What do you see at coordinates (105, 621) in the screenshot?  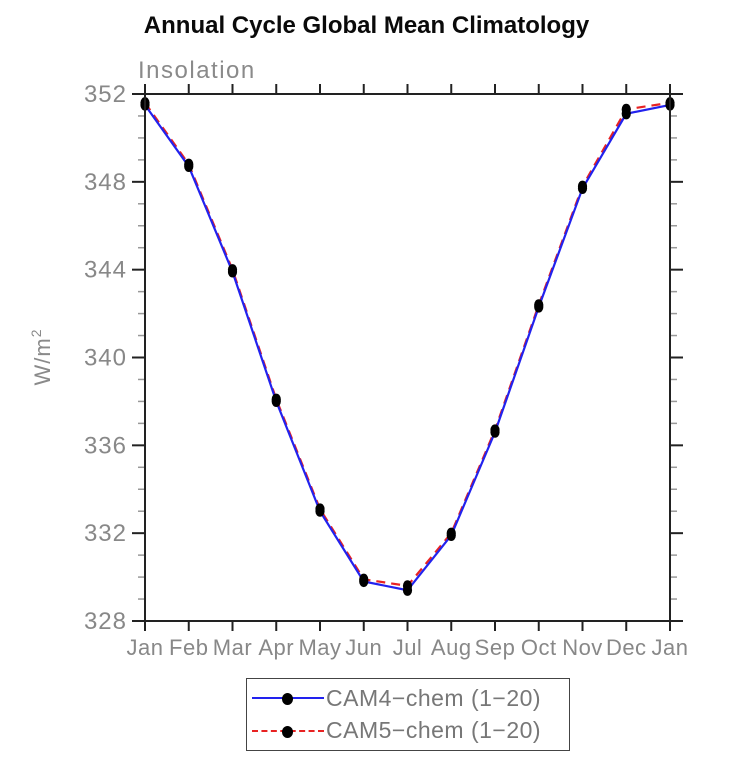 I see `svg-text: 328` at bounding box center [105, 621].